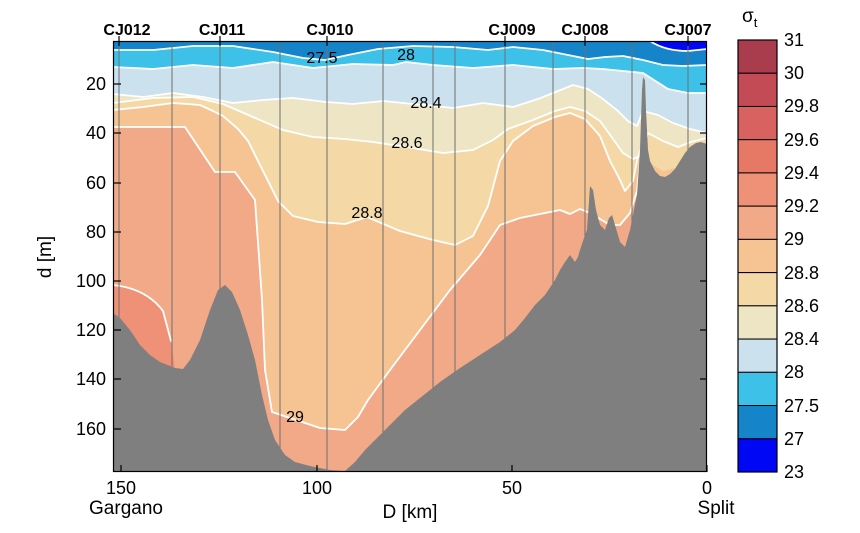  Describe the element at coordinates (126, 508) in the screenshot. I see `left-endpoint-label: Gargano` at that location.